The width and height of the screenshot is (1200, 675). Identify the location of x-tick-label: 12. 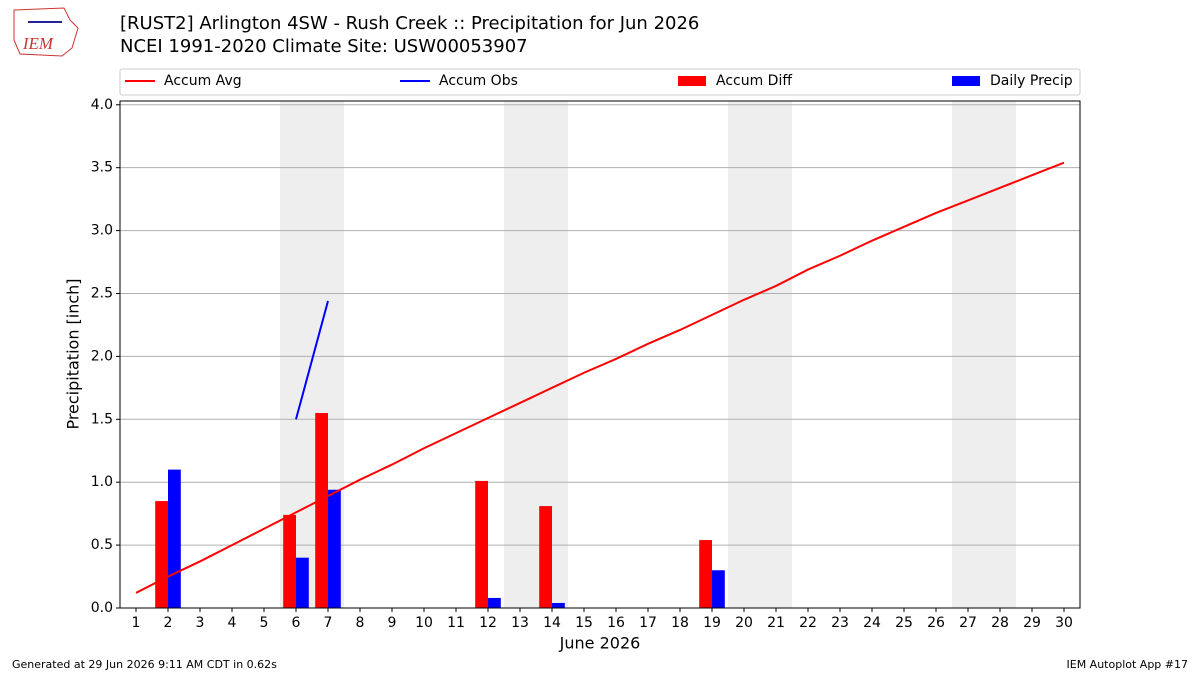
(488, 623).